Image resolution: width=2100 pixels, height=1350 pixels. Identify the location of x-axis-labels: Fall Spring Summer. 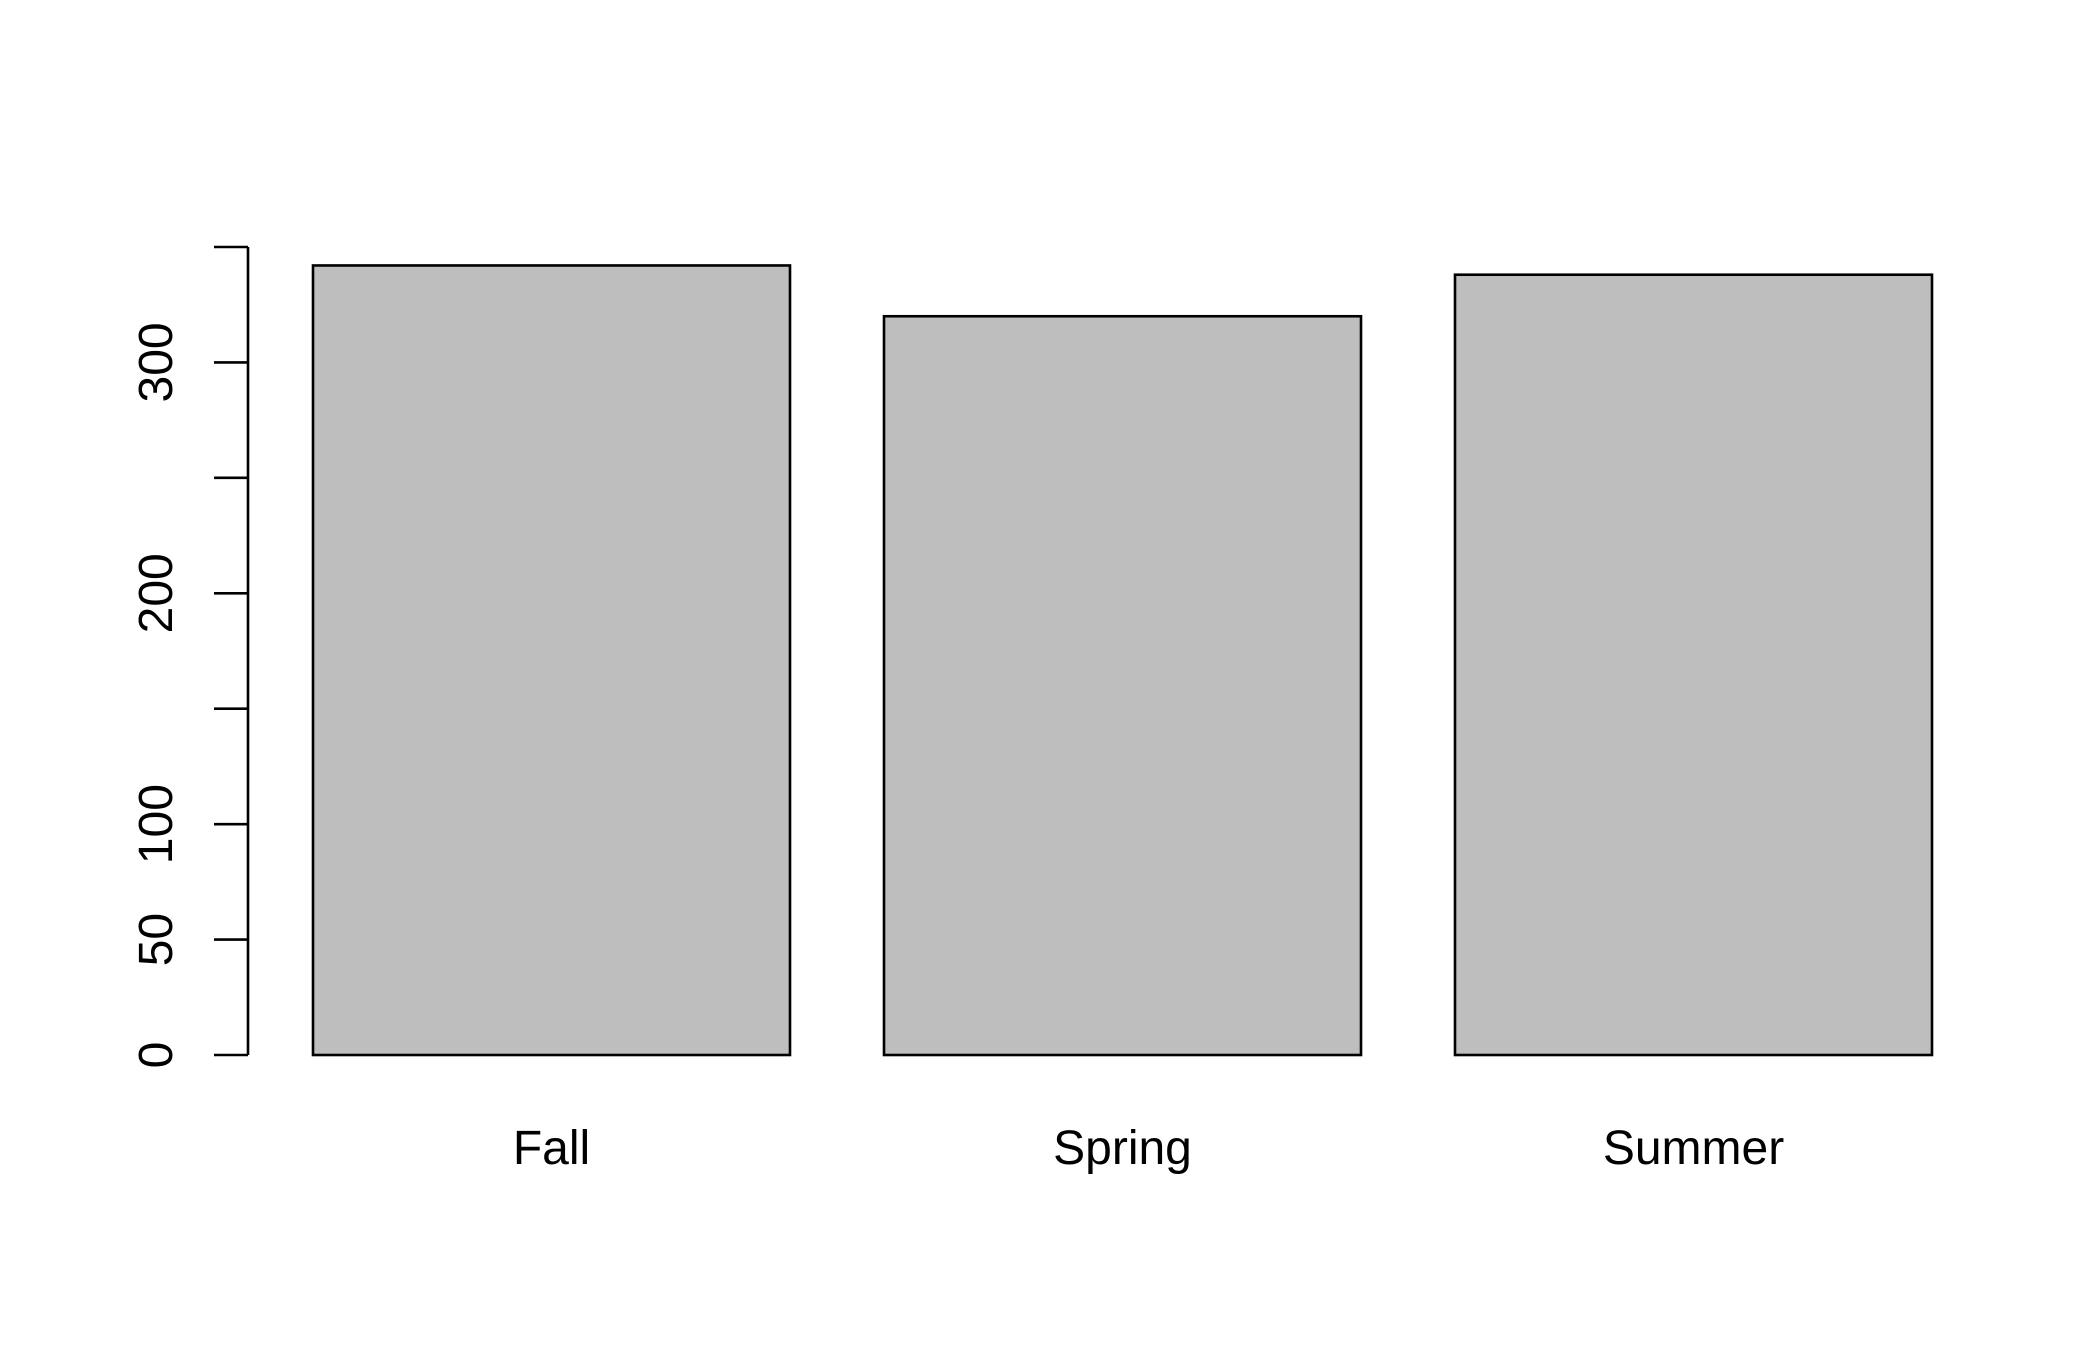
(1148, 1148).